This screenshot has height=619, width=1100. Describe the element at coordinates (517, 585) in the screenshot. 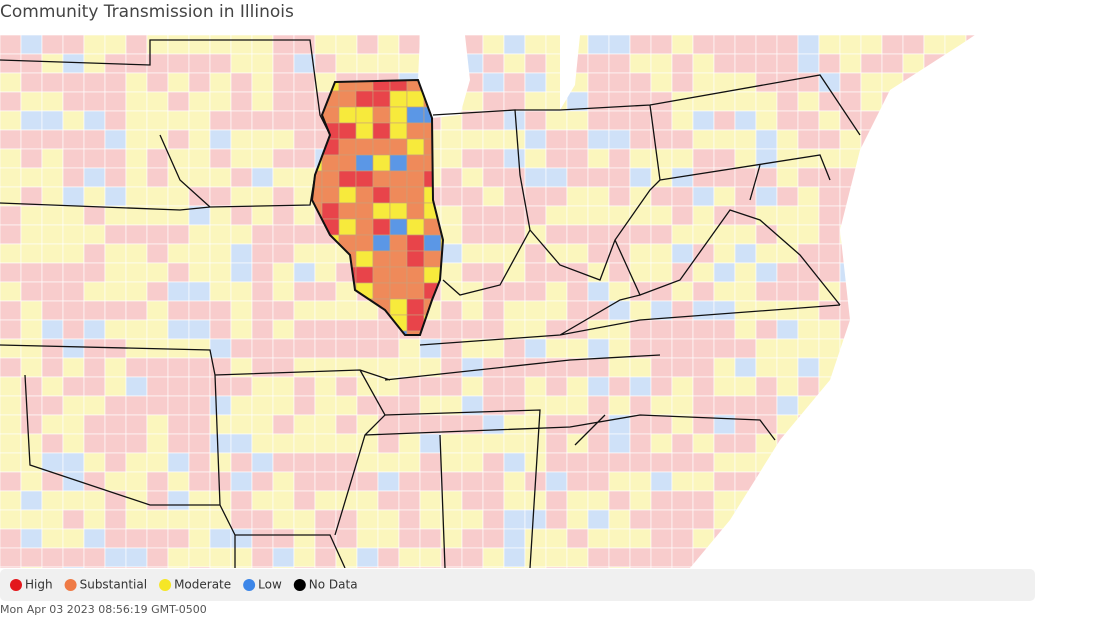

I see `legend-box` at that location.